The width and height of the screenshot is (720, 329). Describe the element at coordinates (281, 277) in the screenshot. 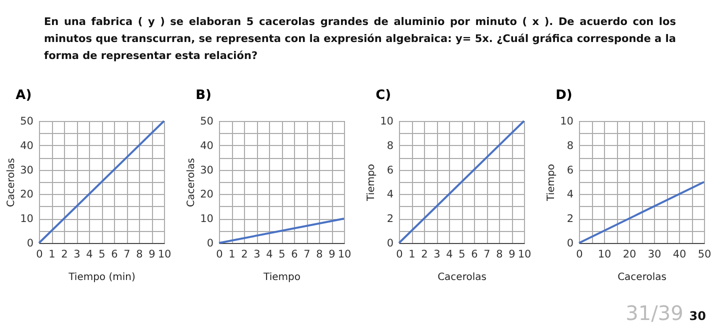

I see `x-axis-title: Tiempo` at that location.